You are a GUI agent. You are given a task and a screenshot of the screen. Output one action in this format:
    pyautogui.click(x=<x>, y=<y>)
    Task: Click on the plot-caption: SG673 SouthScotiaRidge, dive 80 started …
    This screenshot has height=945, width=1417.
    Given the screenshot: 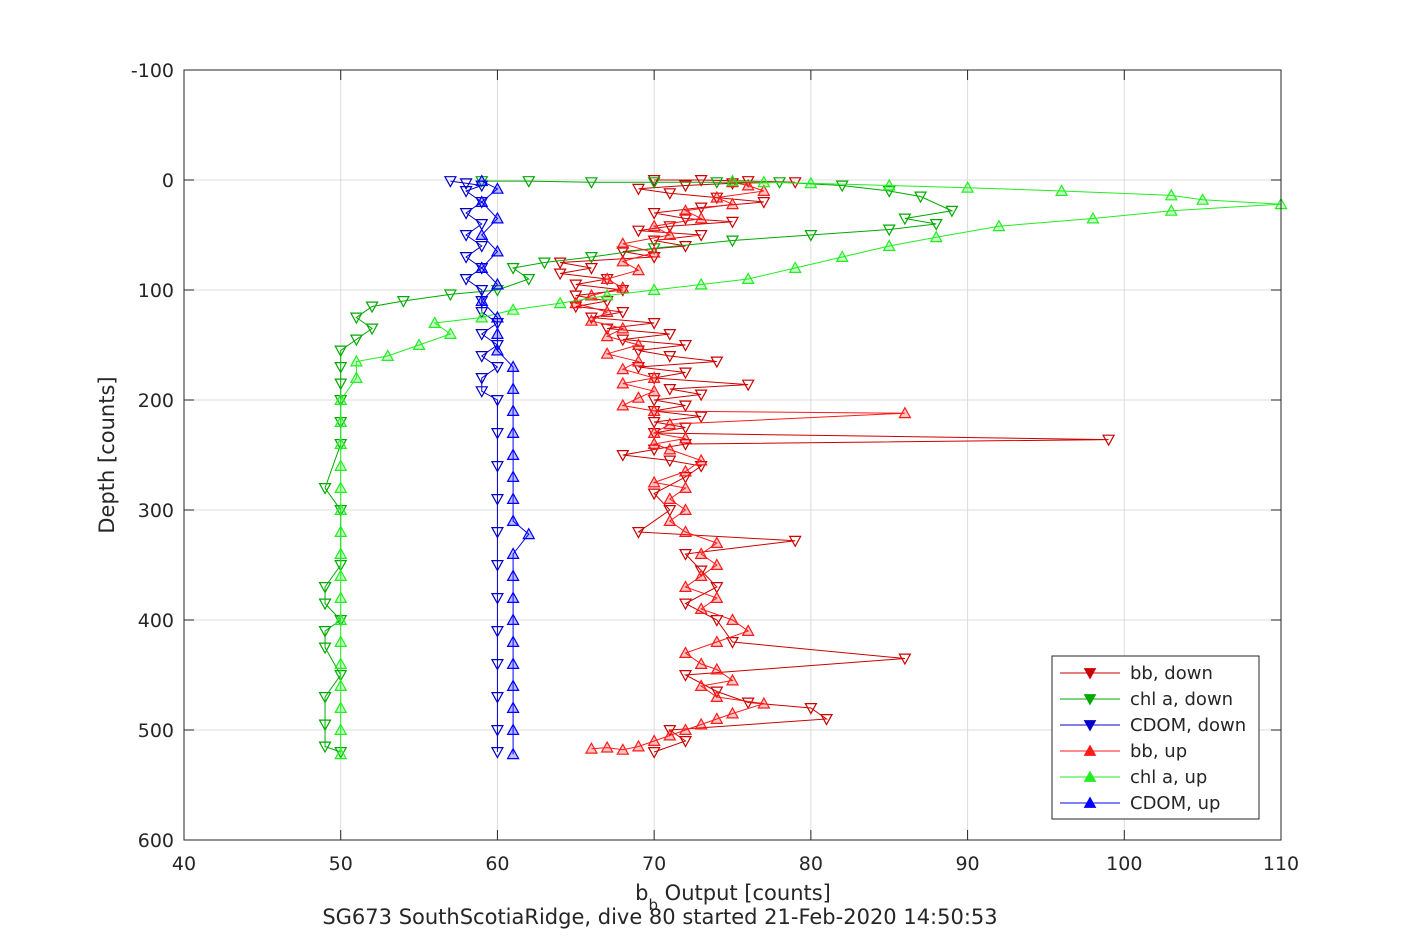 What is the action you would take?
    pyautogui.click(x=659, y=917)
    